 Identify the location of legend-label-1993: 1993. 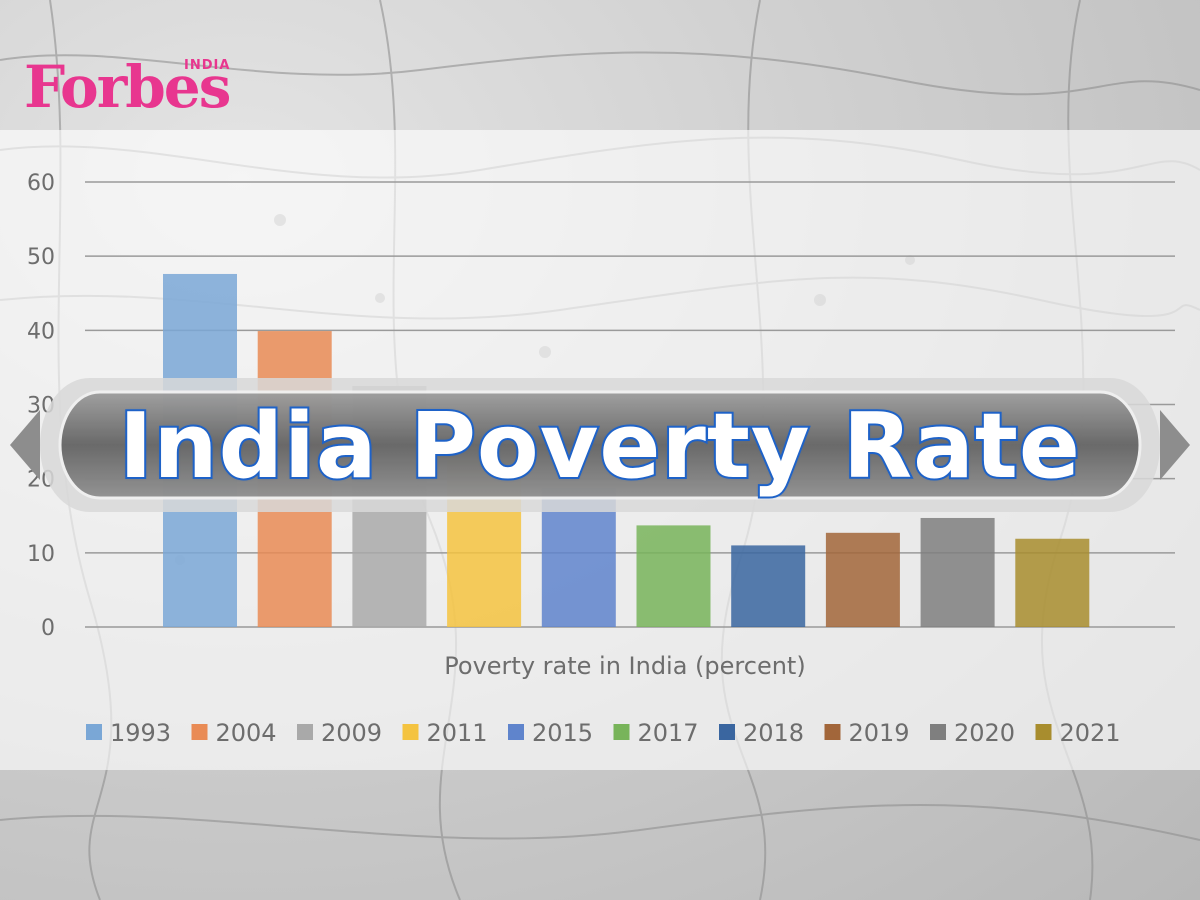
(140, 733).